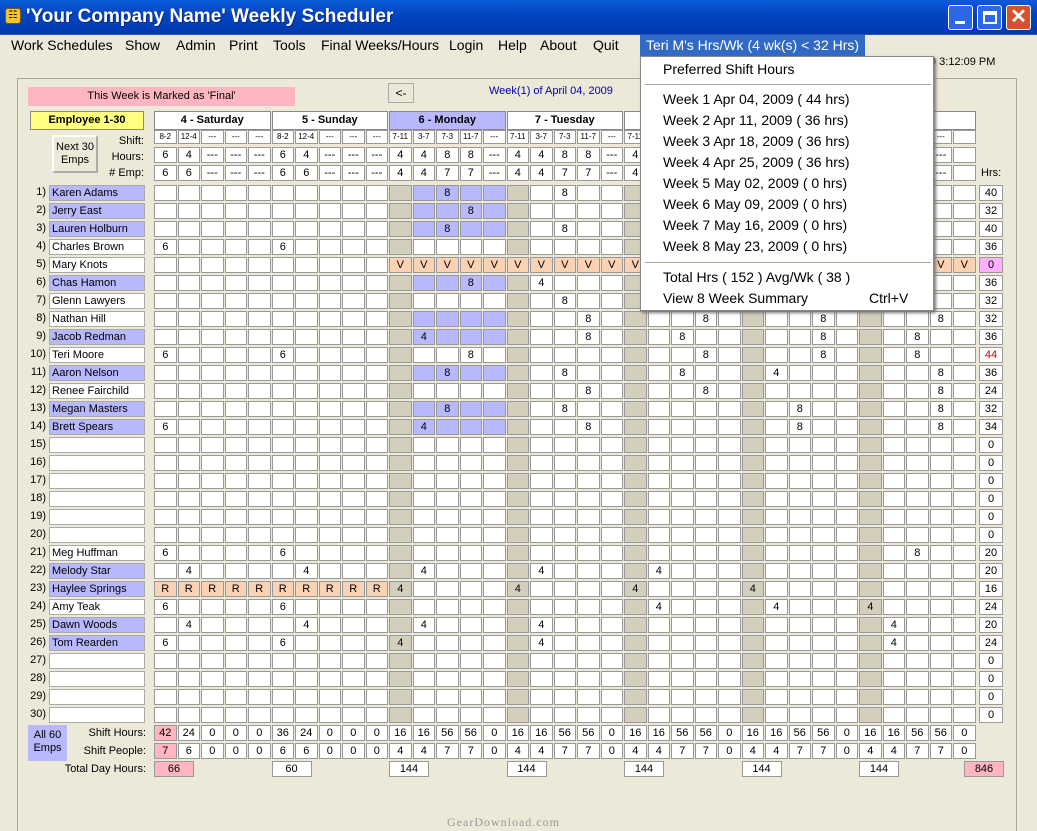 The image size is (1037, 831). What do you see at coordinates (97, 571) in the screenshot?
I see `employee-name: Melody Star` at bounding box center [97, 571].